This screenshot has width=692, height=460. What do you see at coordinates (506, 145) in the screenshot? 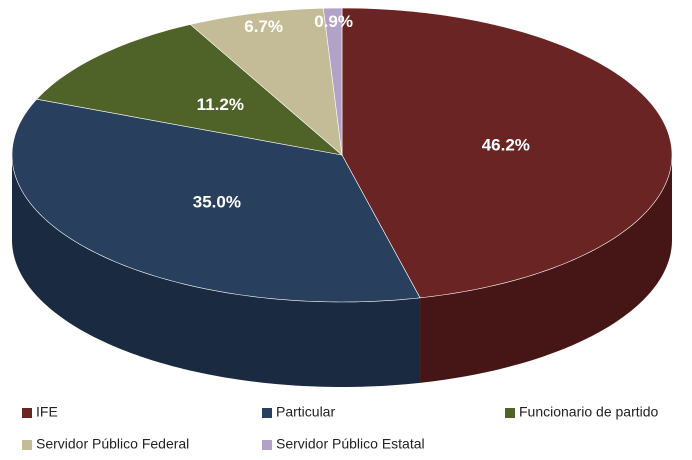
I see `value-label: 46.2%` at bounding box center [506, 145].